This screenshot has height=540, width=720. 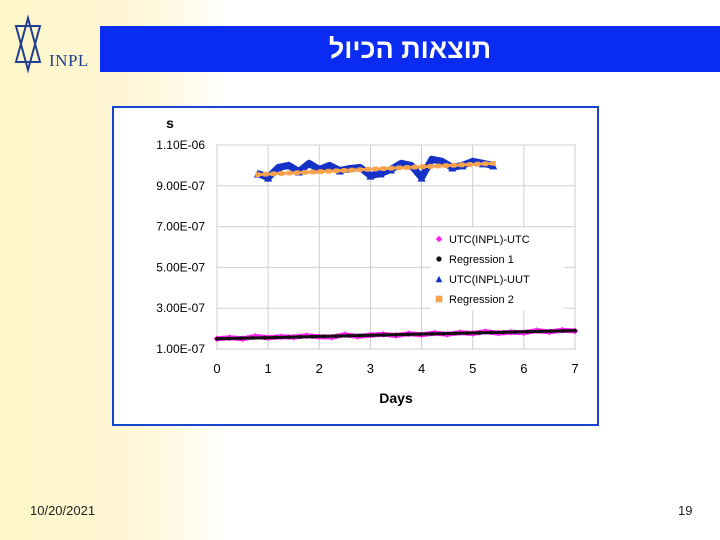 What do you see at coordinates (180, 308) in the screenshot?
I see `y-tick-label: 3.00E-07` at bounding box center [180, 308].